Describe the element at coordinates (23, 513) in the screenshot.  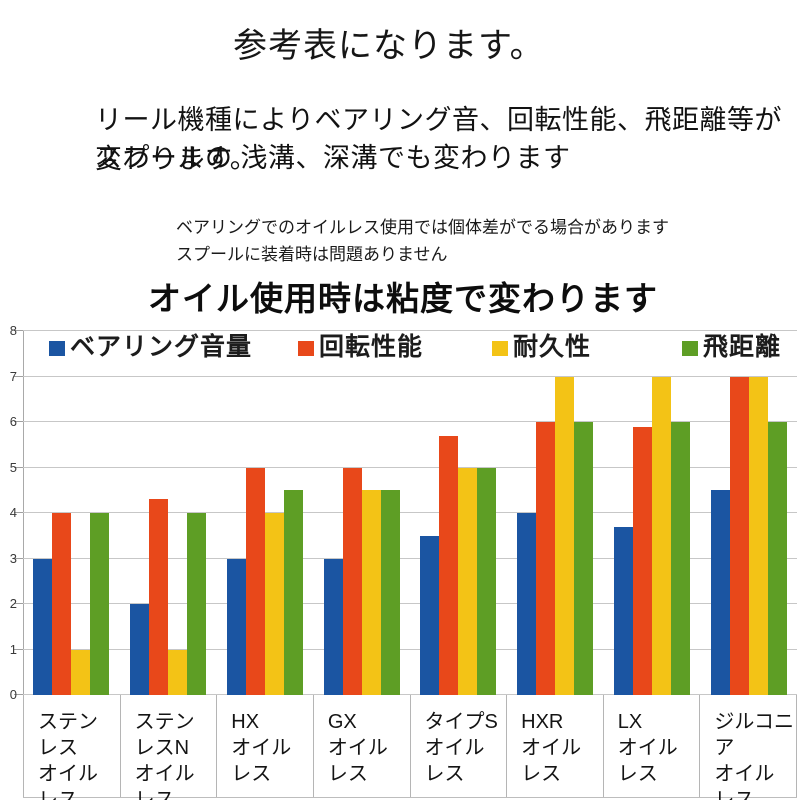
I see `y-axis-line` at that location.